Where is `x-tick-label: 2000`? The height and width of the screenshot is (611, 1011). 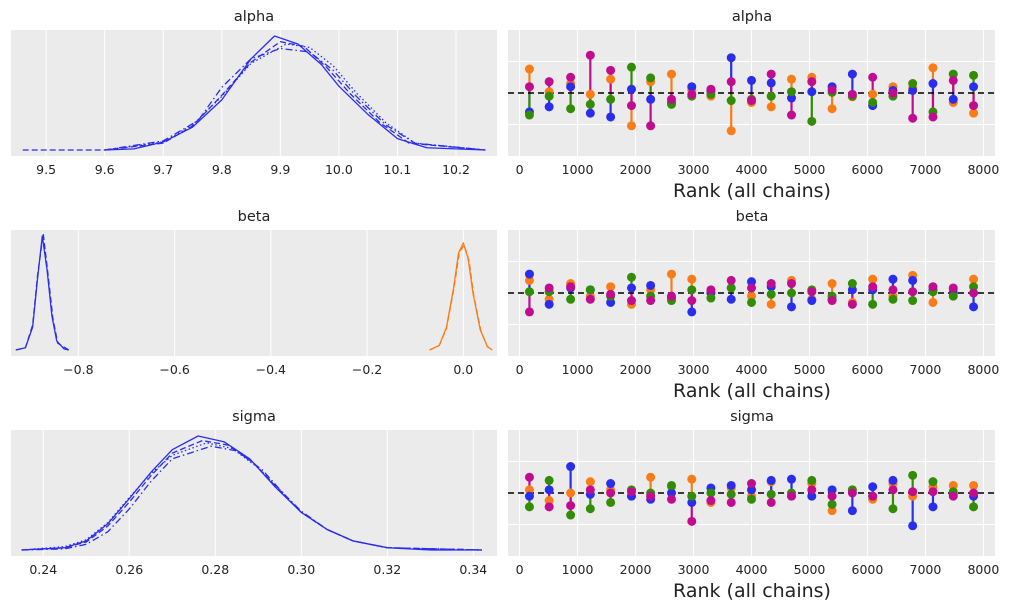 x-tick-label: 2000 is located at coordinates (636, 369).